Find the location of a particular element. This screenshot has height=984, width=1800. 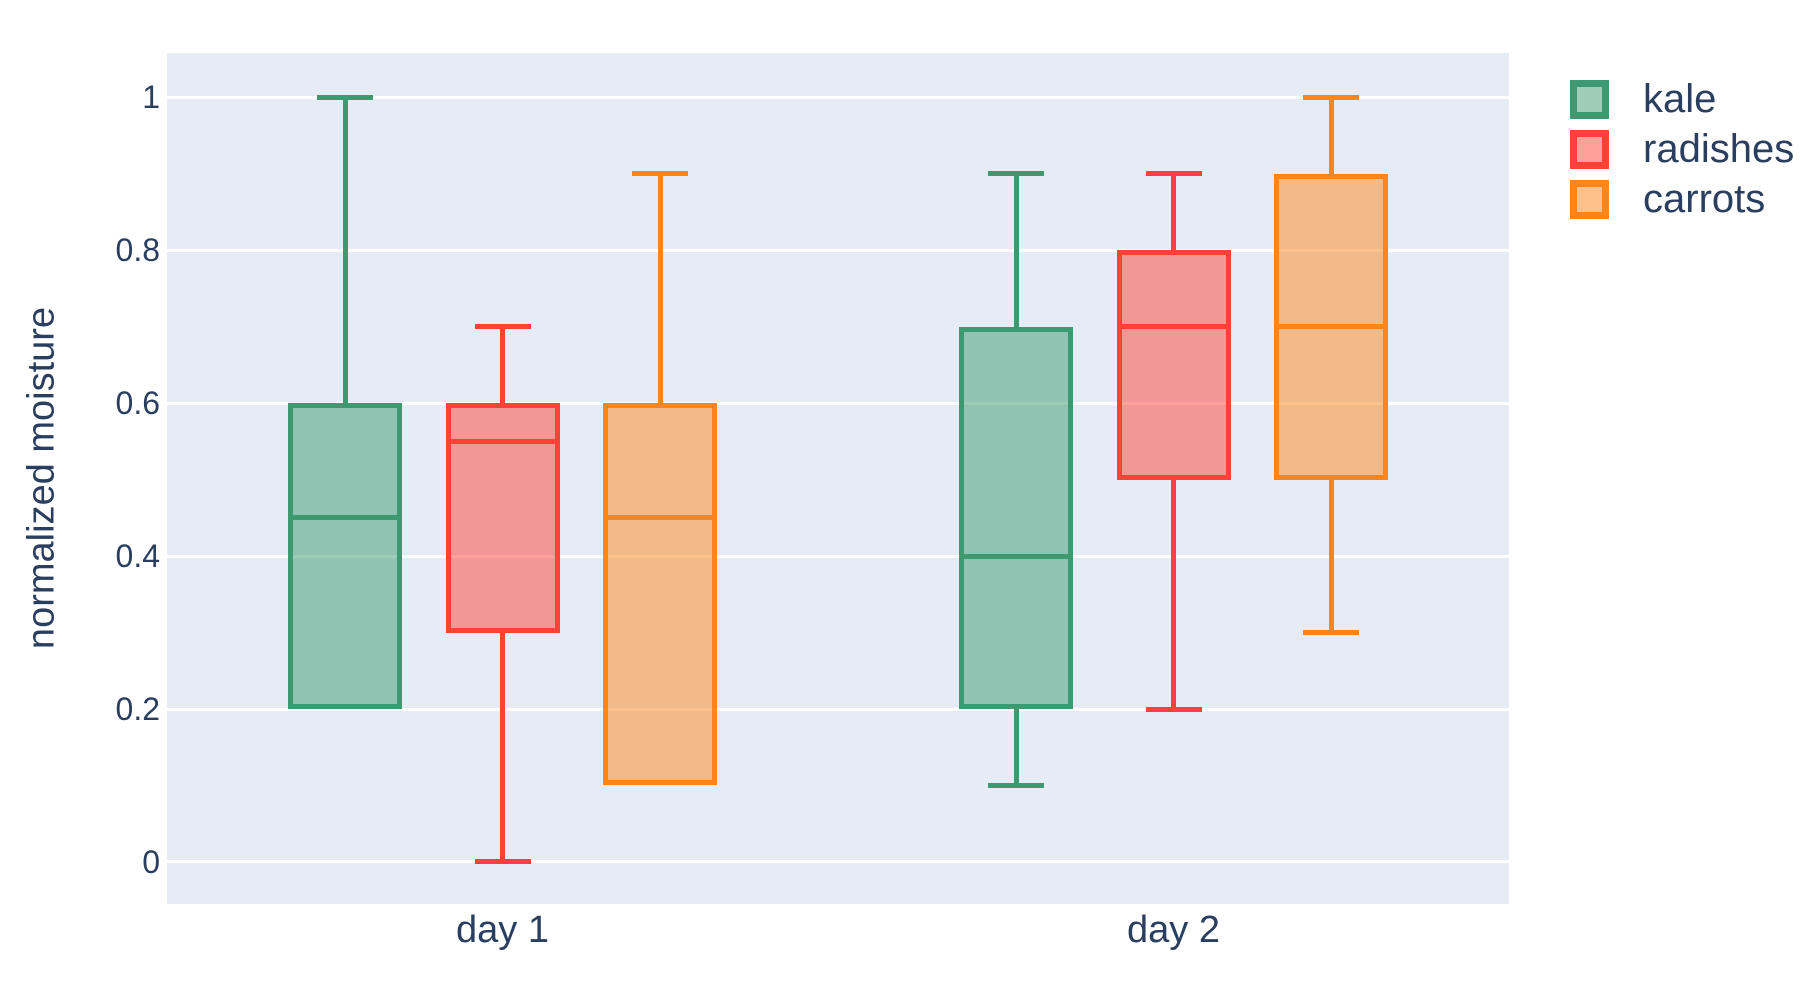

y-tick-label: 0.6 is located at coordinates (137, 403).